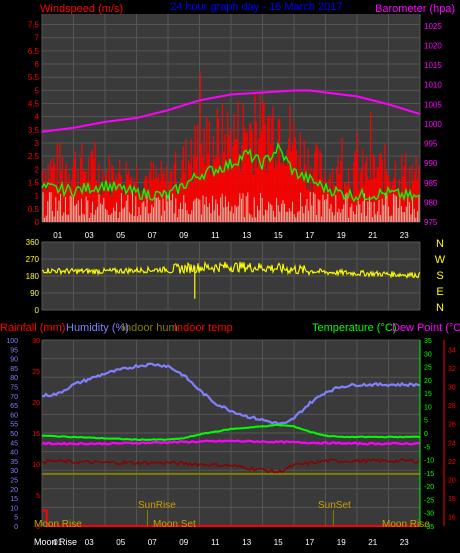 This screenshot has height=553, width=460. What do you see at coordinates (429, 500) in the screenshot?
I see `temperature-tick-label: -25` at bounding box center [429, 500].